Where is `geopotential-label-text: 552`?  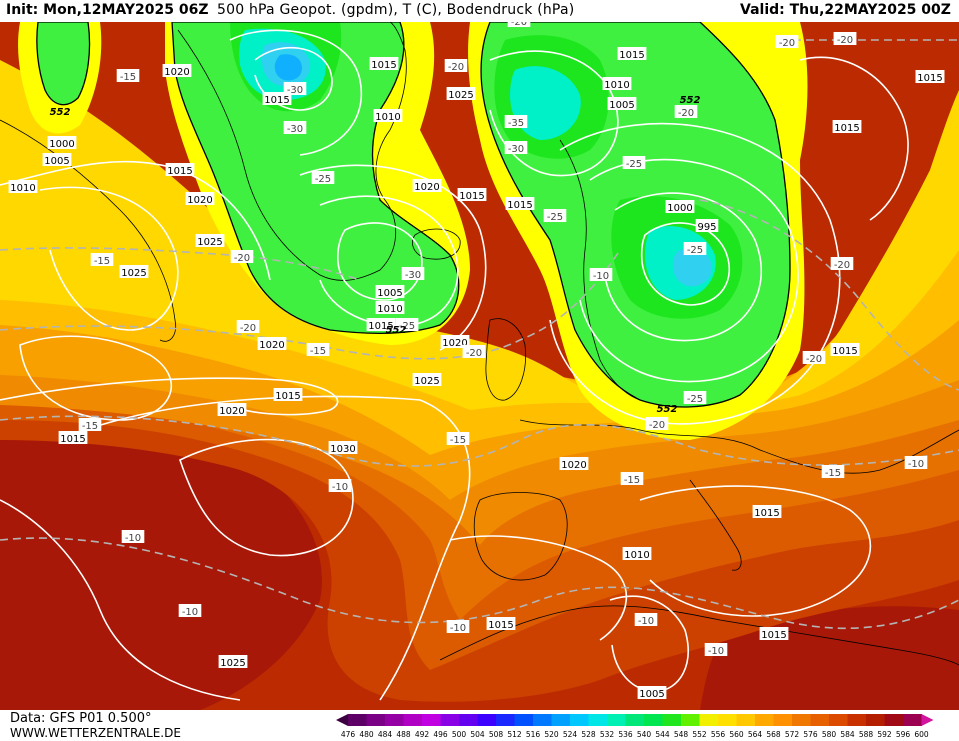 geopotential-label-text: 552 is located at coordinates (60, 112).